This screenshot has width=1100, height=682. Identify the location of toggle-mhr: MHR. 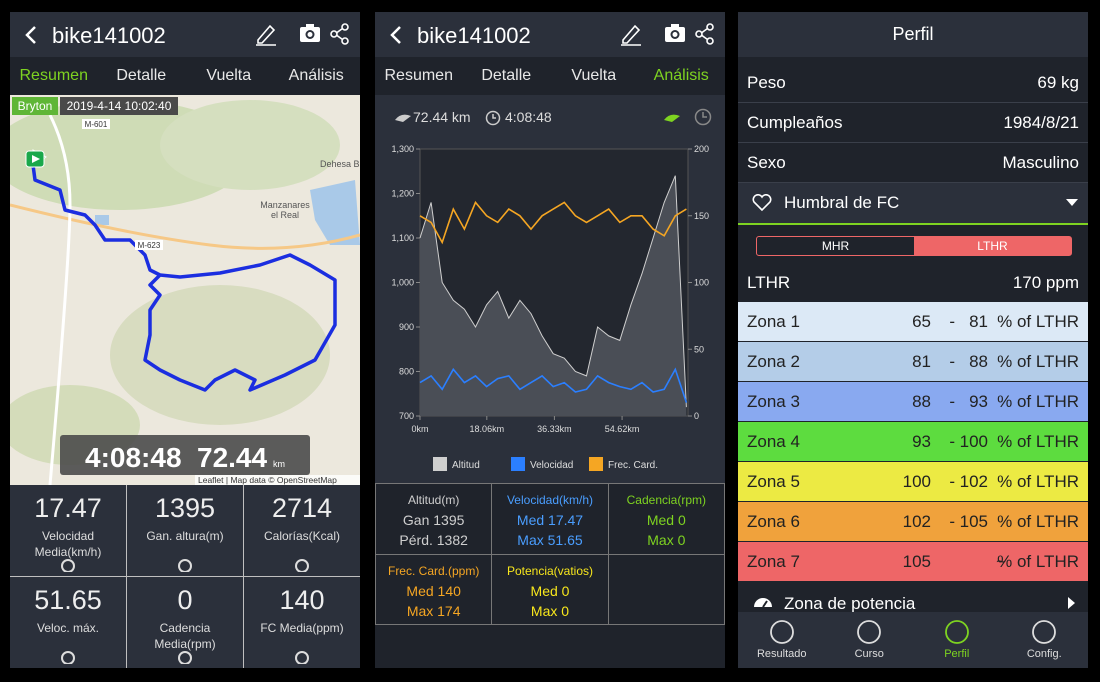
(835, 246).